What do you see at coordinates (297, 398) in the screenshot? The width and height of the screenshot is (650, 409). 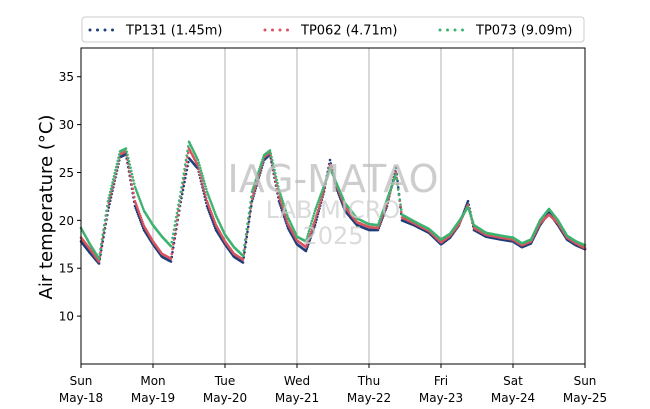 I see `x-tick-label-date: May-21` at bounding box center [297, 398].